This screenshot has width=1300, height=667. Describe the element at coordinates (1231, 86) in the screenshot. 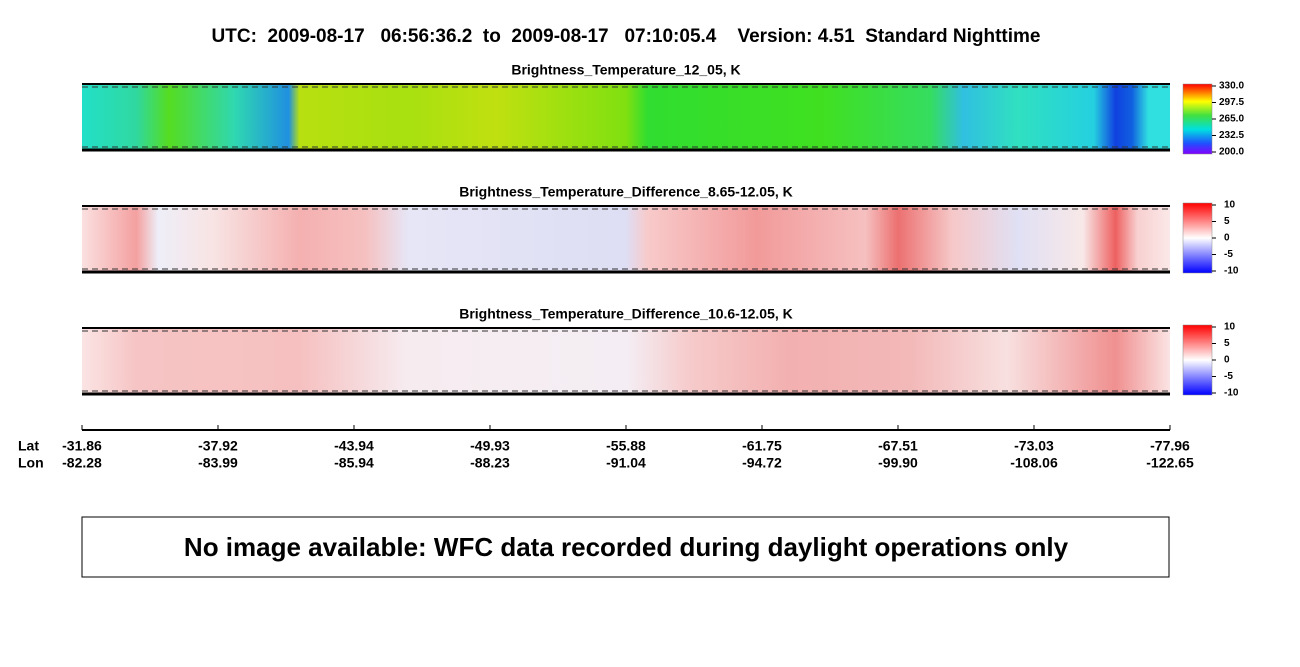

I see `colorbar-tick-label: 330.0` at that location.